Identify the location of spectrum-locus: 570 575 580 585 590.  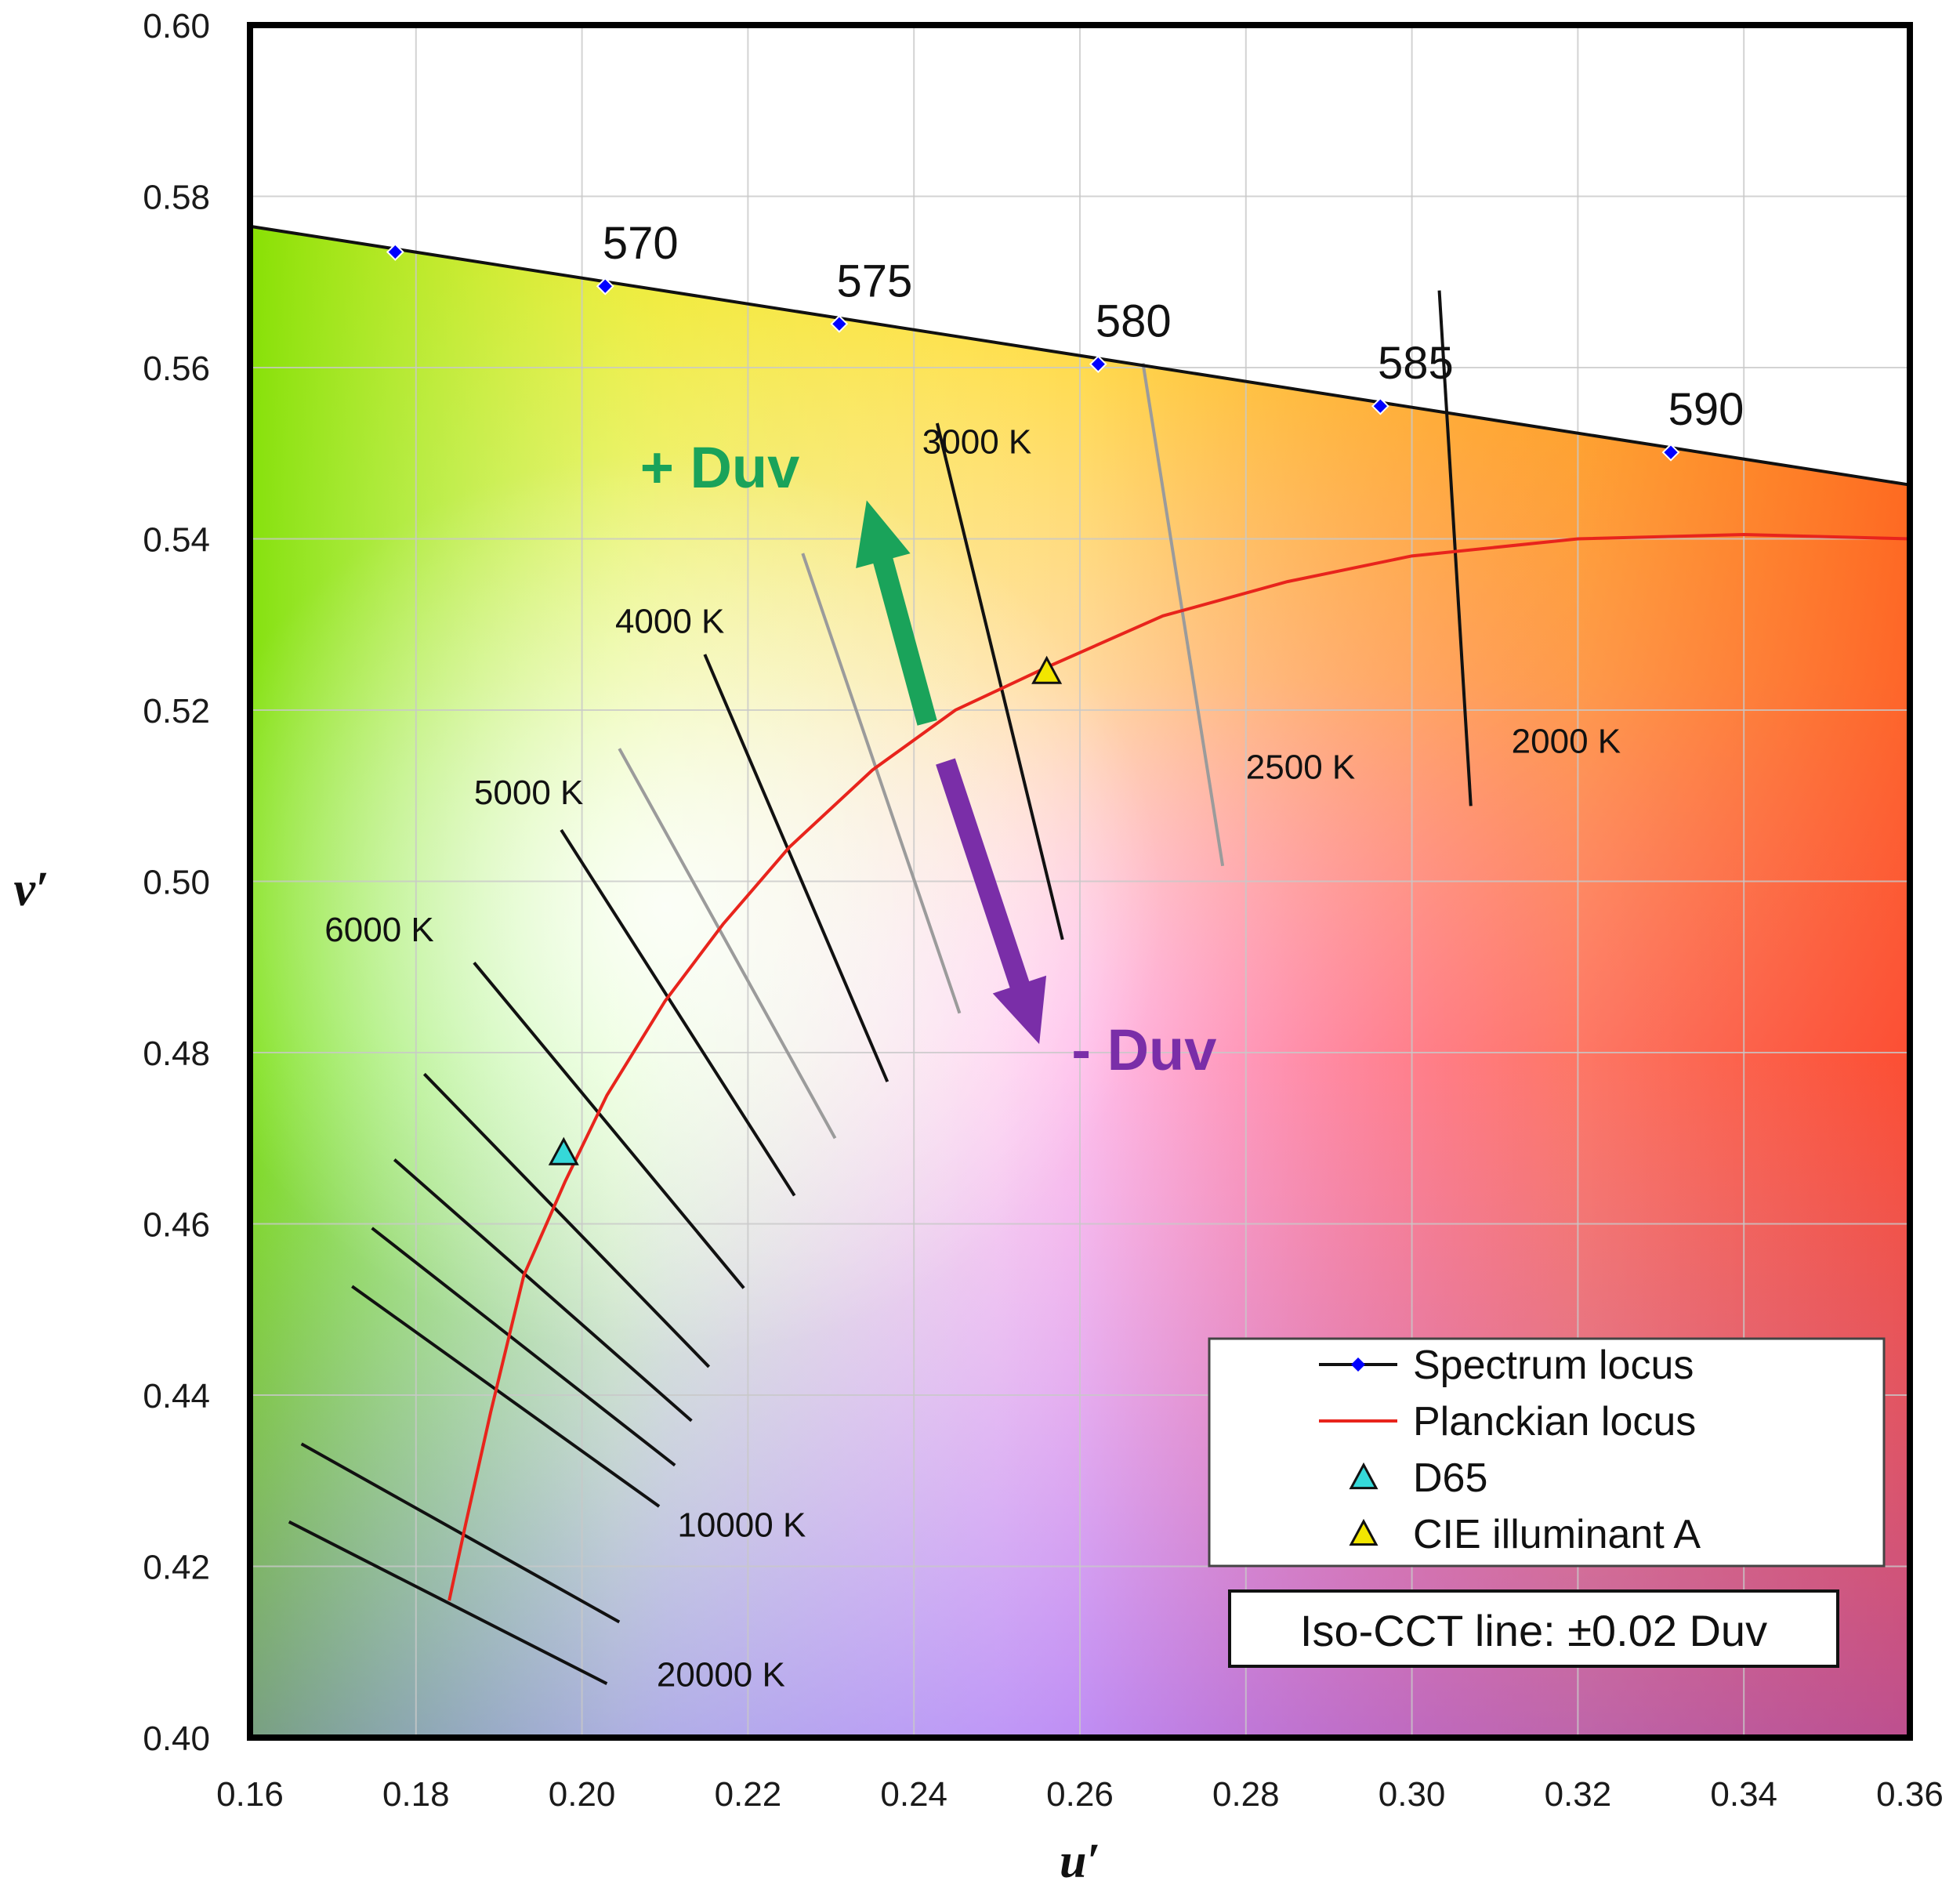
(1080, 352).